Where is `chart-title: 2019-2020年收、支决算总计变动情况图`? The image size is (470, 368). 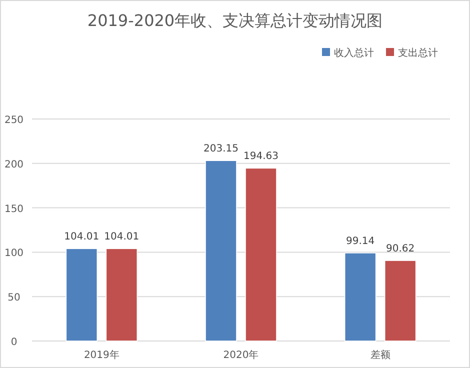
chart-title: 2019-2020年收、支决算总计变动情况图 is located at coordinates (235, 20).